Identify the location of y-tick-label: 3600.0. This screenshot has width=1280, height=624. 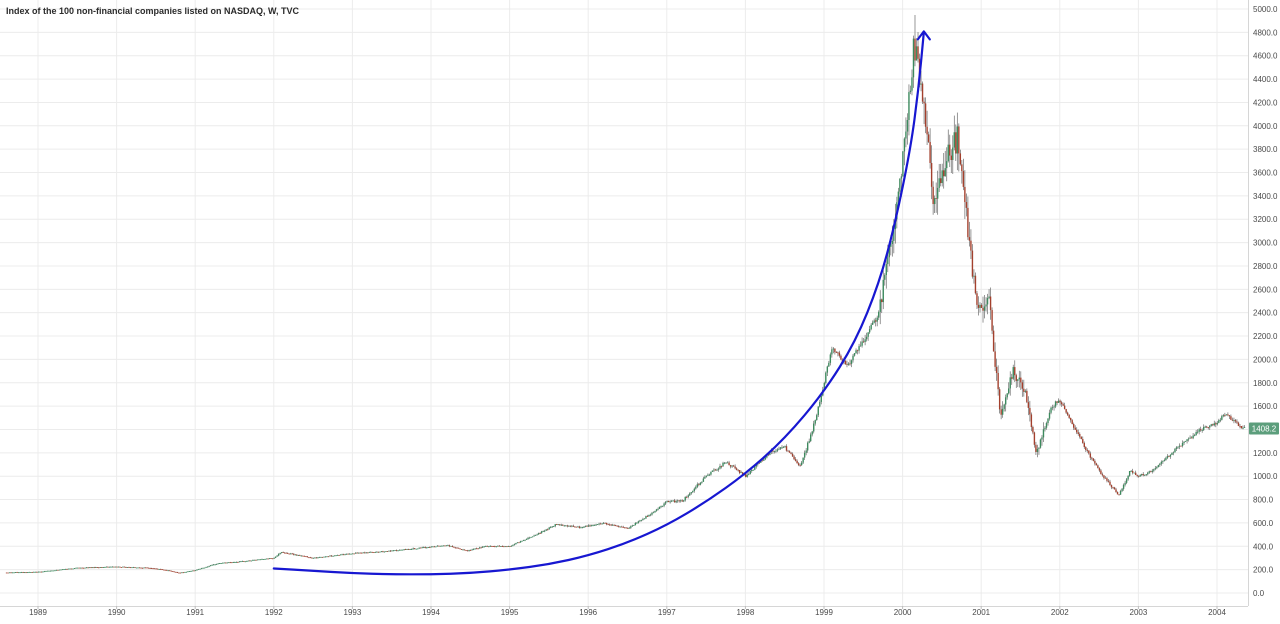
(1265, 173).